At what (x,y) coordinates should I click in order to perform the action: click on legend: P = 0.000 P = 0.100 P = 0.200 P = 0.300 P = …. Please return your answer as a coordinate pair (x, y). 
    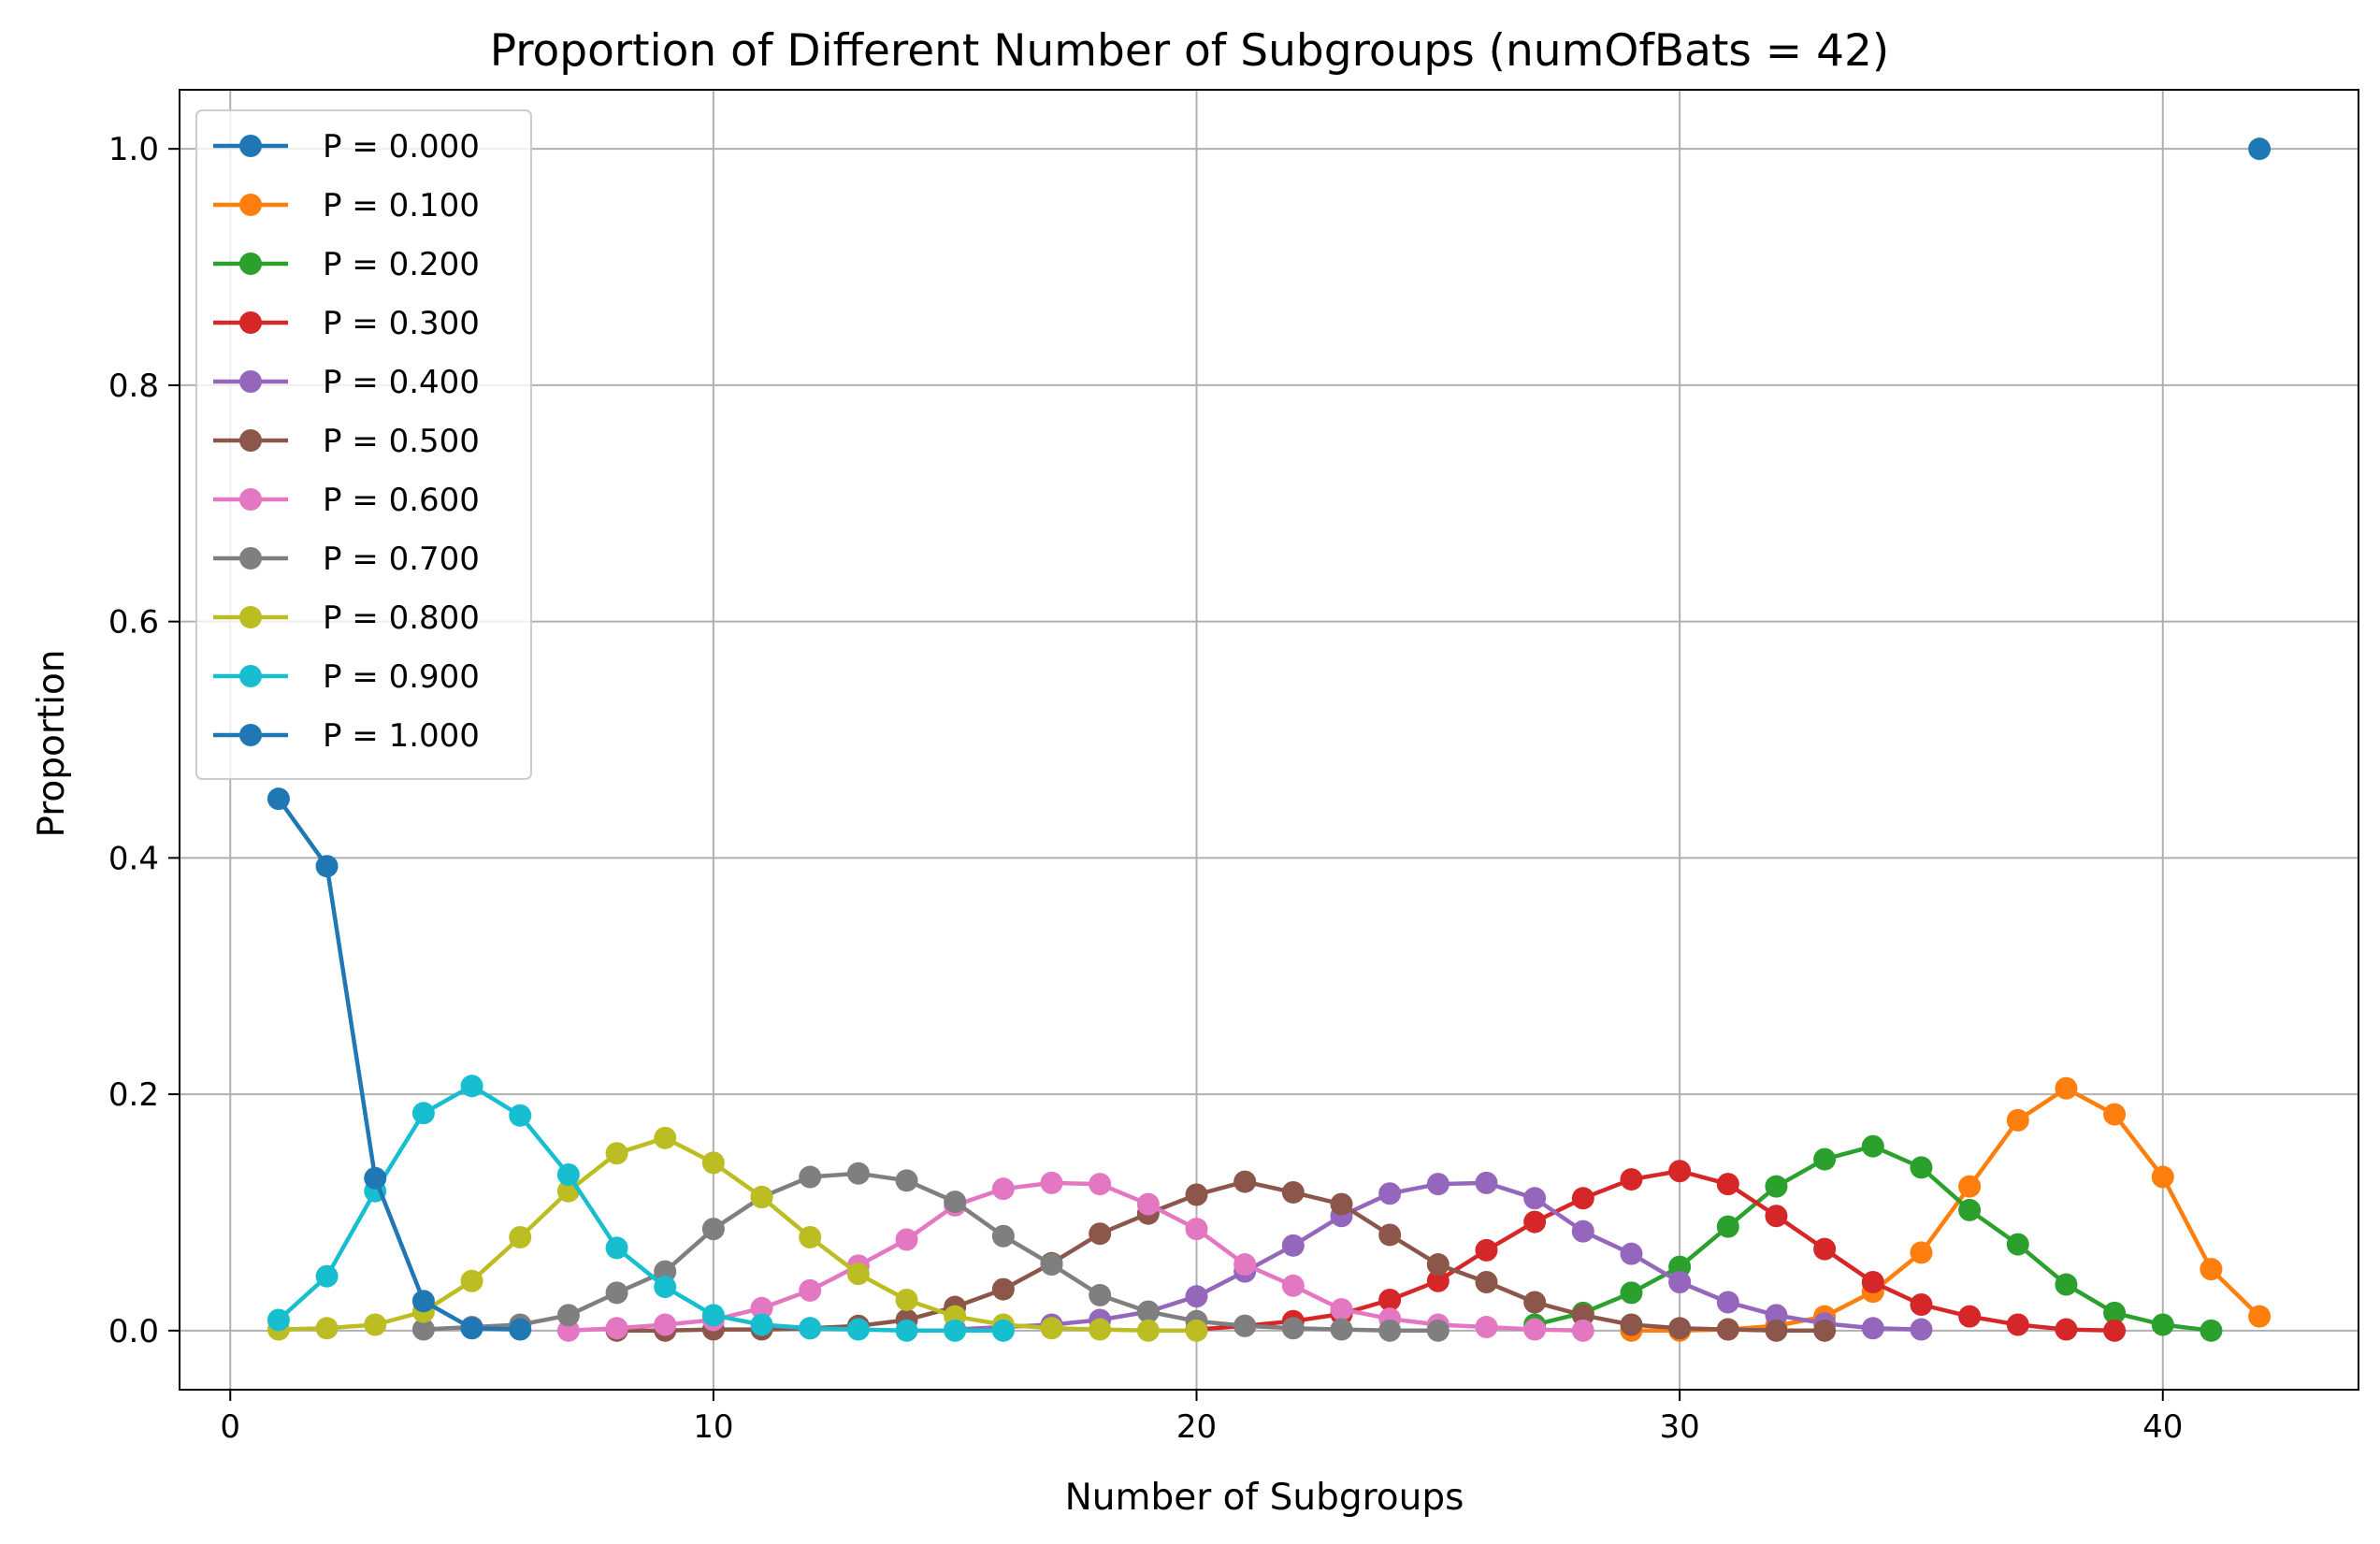
    Looking at the image, I should click on (363, 444).